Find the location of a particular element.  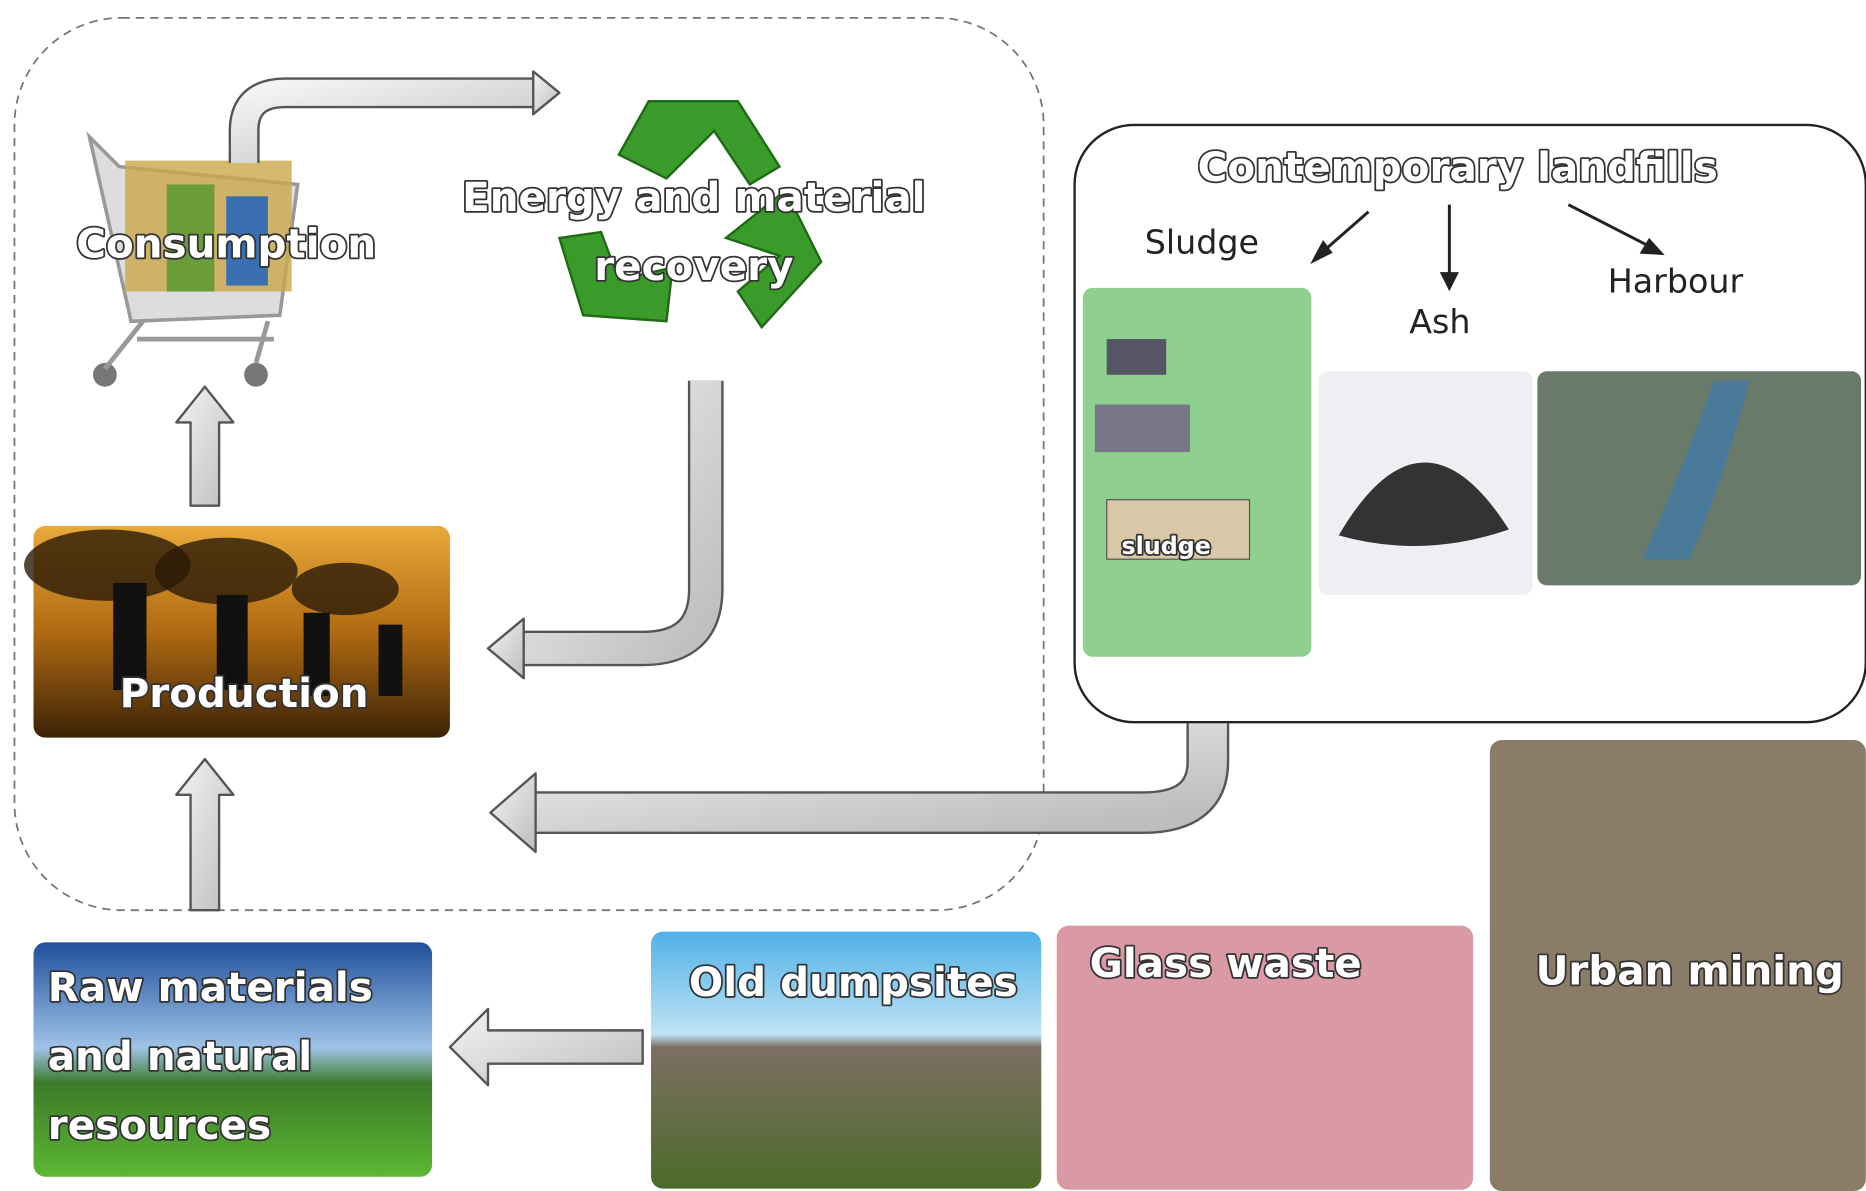

harbour-label: Harbour is located at coordinates (1676, 281).